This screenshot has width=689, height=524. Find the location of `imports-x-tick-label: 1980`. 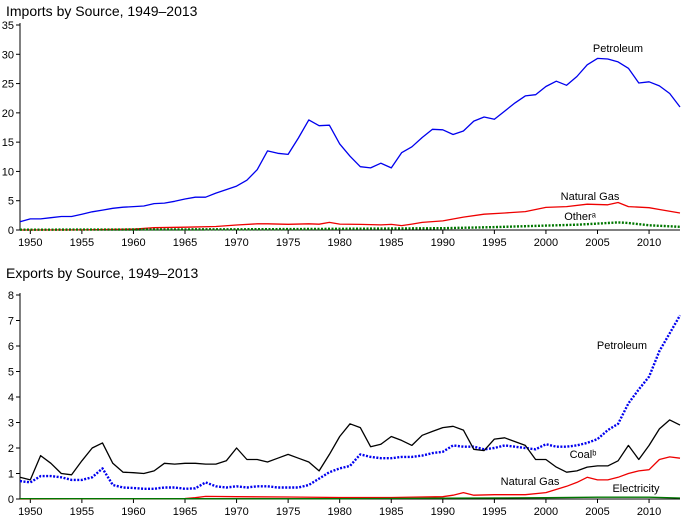

imports-x-tick-label: 1980 is located at coordinates (339, 243).